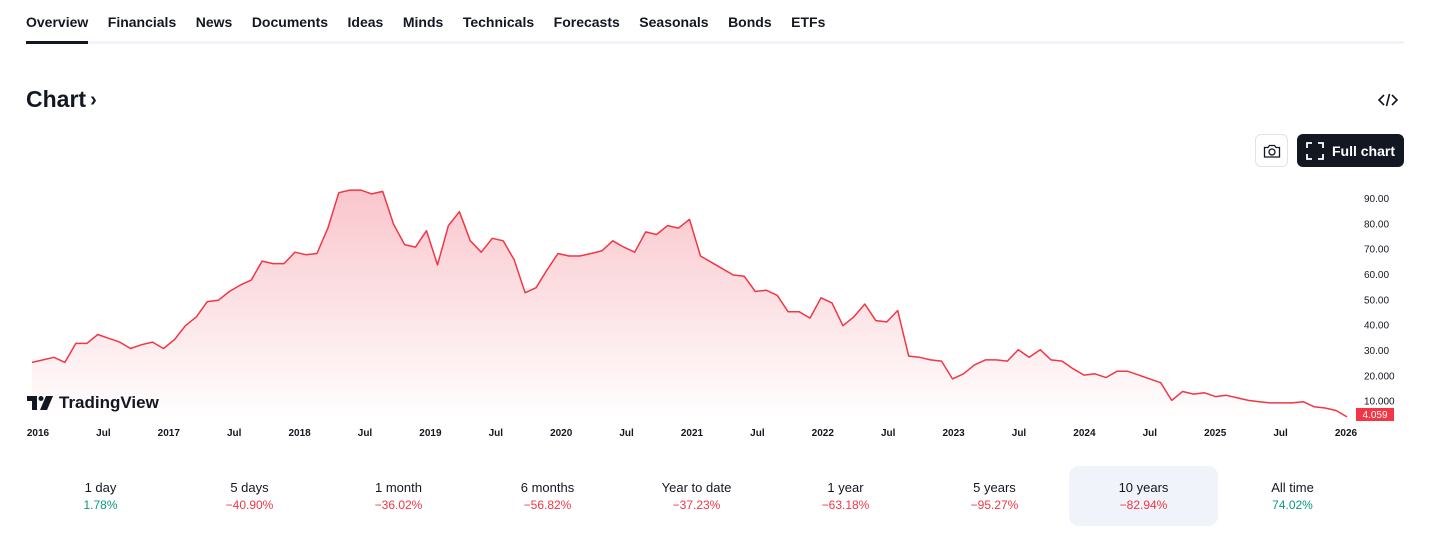  Describe the element at coordinates (696, 505) in the screenshot. I see `period-change-value: −37.23%` at that location.